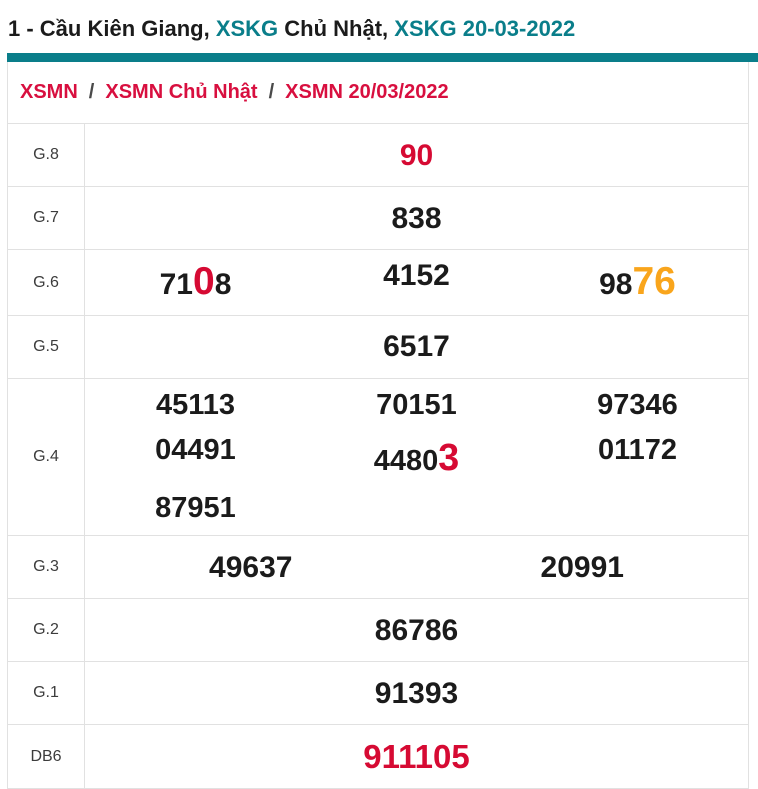  I want to click on prize-number: 91393, so click(416, 694).